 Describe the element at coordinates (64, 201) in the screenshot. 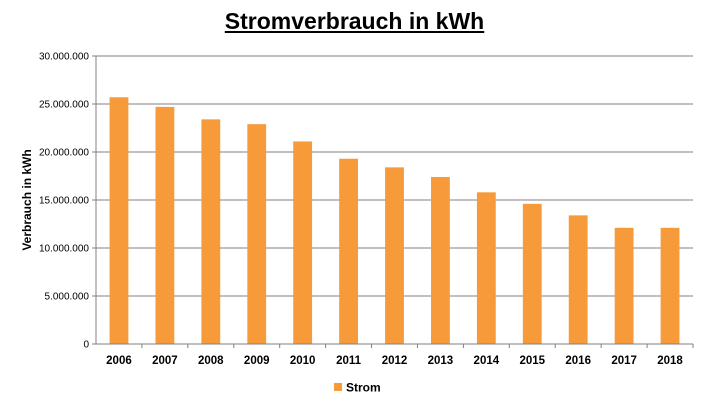

I see `y-tick-label: 15.000.000` at that location.